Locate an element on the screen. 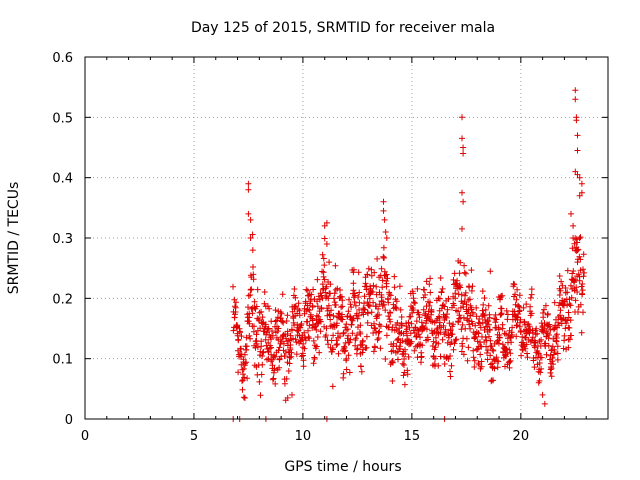  y-axis-label: SRMTID / TECUs is located at coordinates (14, 238).